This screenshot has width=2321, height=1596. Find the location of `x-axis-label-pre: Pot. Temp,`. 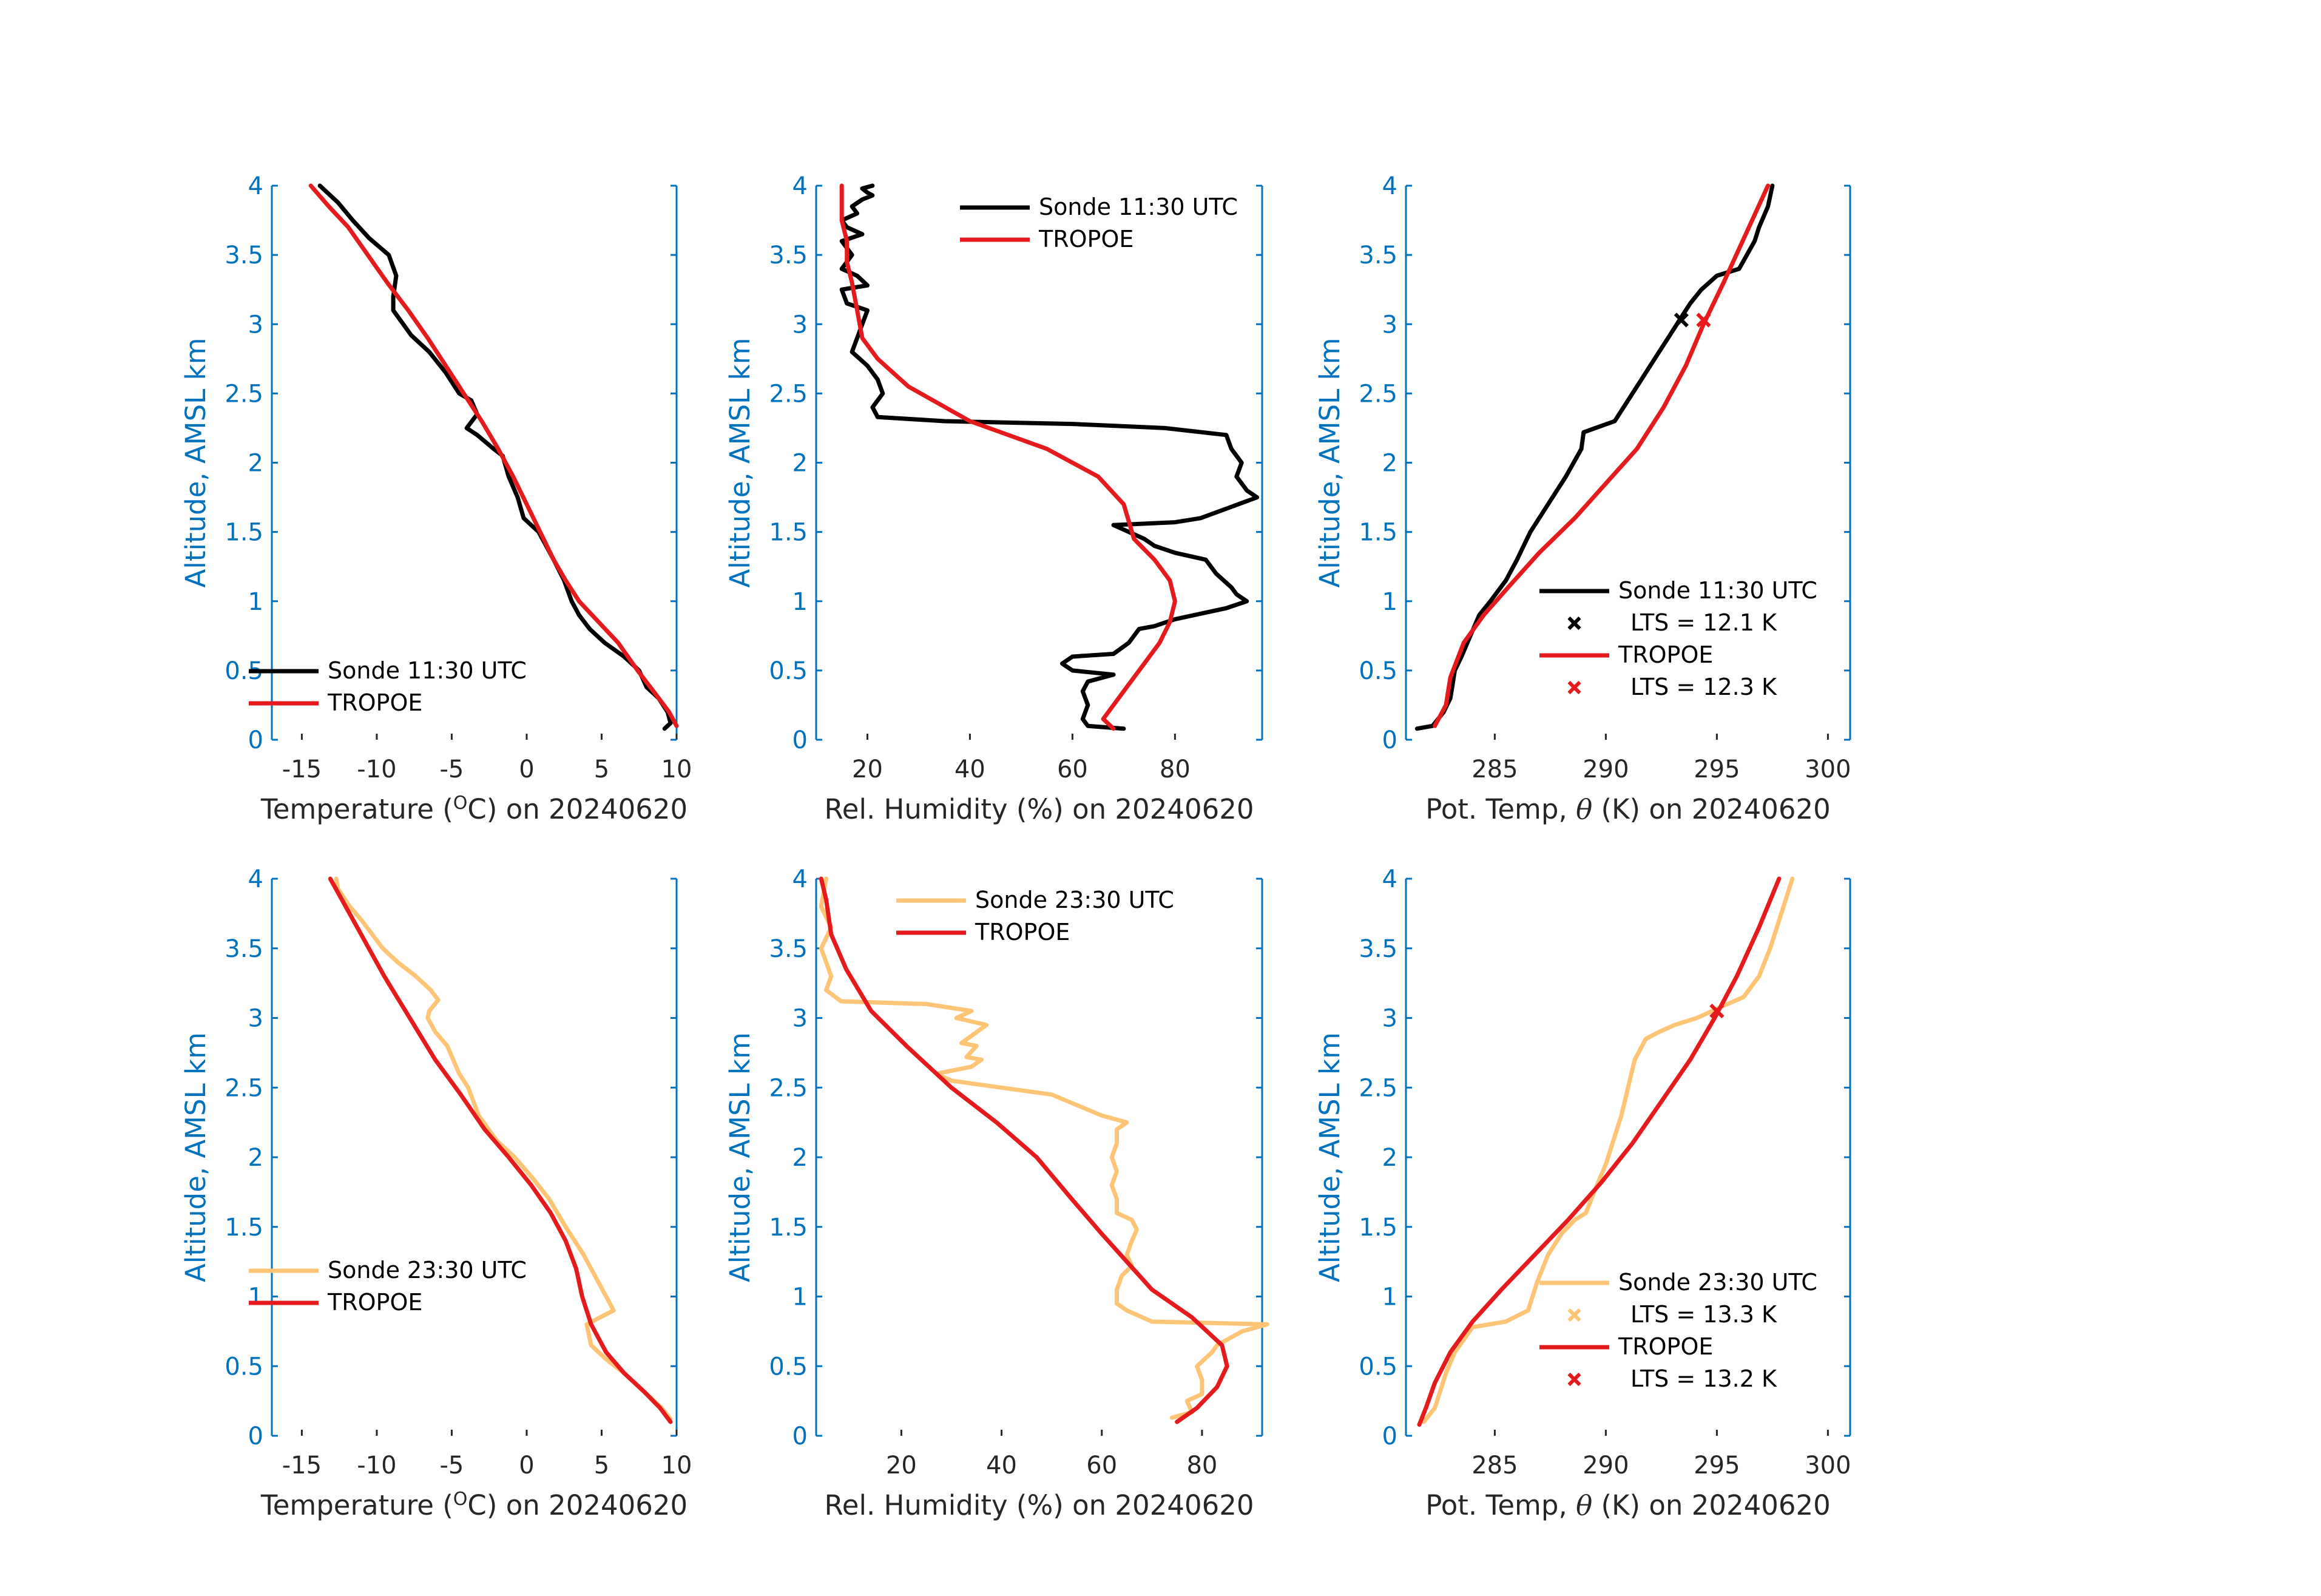

x-axis-label-pre: Pot. Temp, is located at coordinates (1500, 809).